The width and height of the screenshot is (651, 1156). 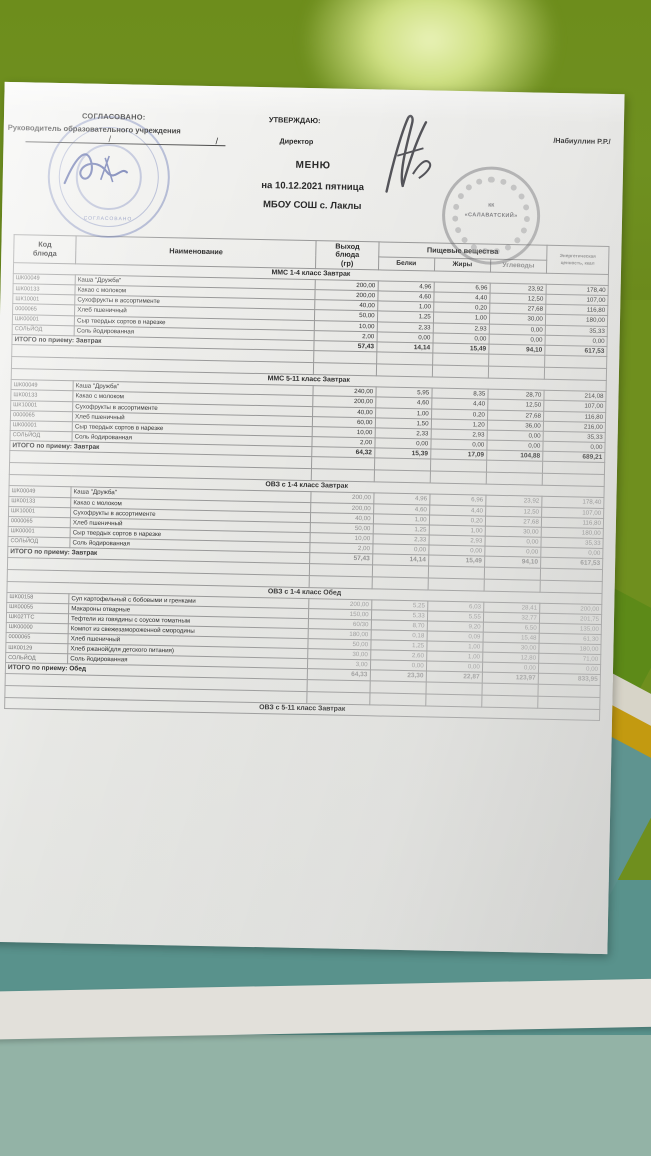 What do you see at coordinates (406, 264) in the screenshot?
I see `col-header-protein: Белки` at bounding box center [406, 264].